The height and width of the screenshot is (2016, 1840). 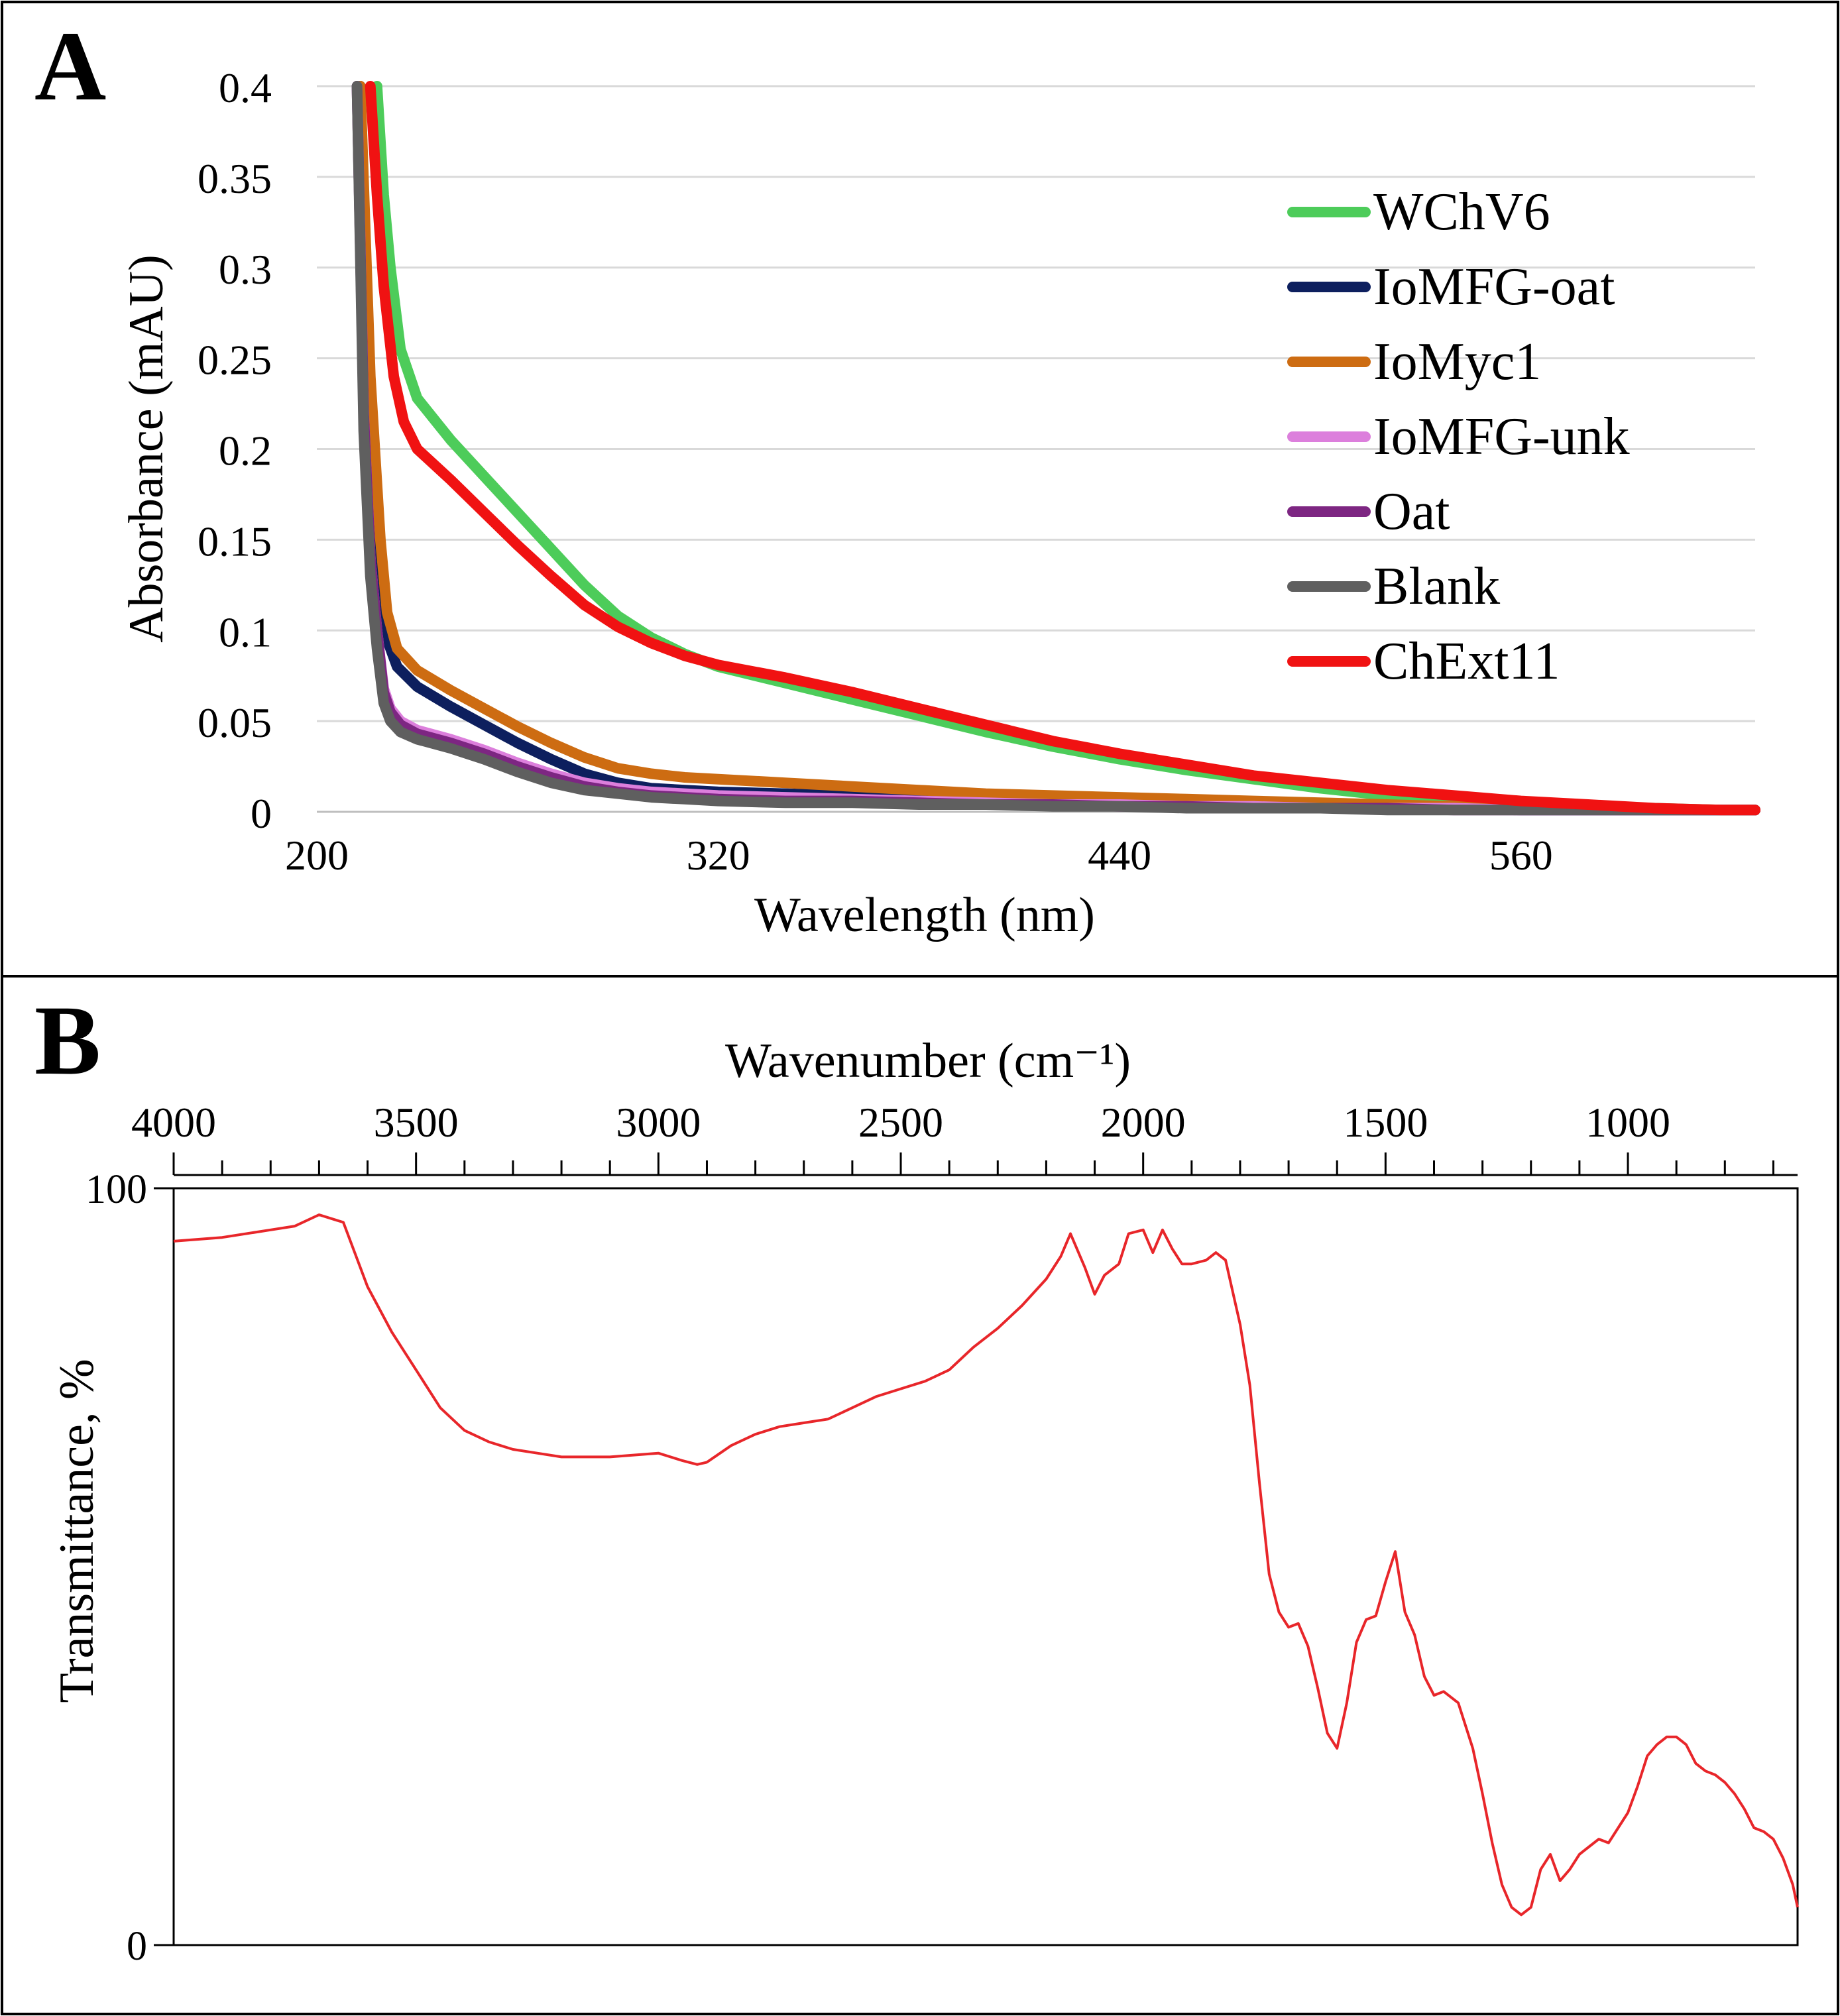 What do you see at coordinates (919, 856) in the screenshot?
I see `a-x-tick-labels: 200 320 440 560` at bounding box center [919, 856].